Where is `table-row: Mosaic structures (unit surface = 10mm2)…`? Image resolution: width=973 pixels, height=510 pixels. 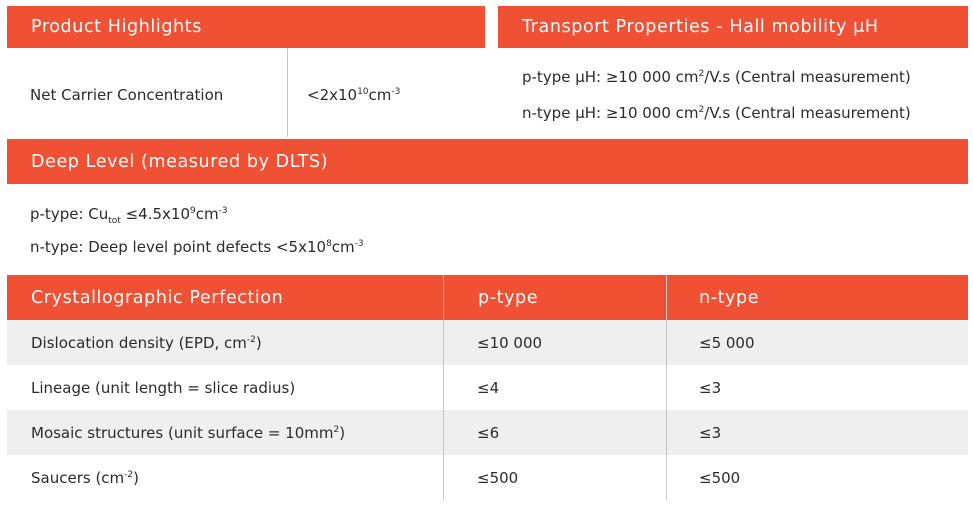 table-row: Mosaic structures (unit surface = 10mm2)… is located at coordinates (487, 432).